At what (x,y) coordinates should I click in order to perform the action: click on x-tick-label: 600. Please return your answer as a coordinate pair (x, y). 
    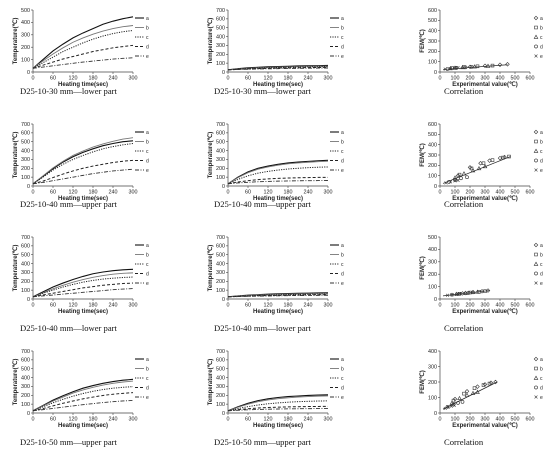
    Looking at the image, I should click on (530, 306).